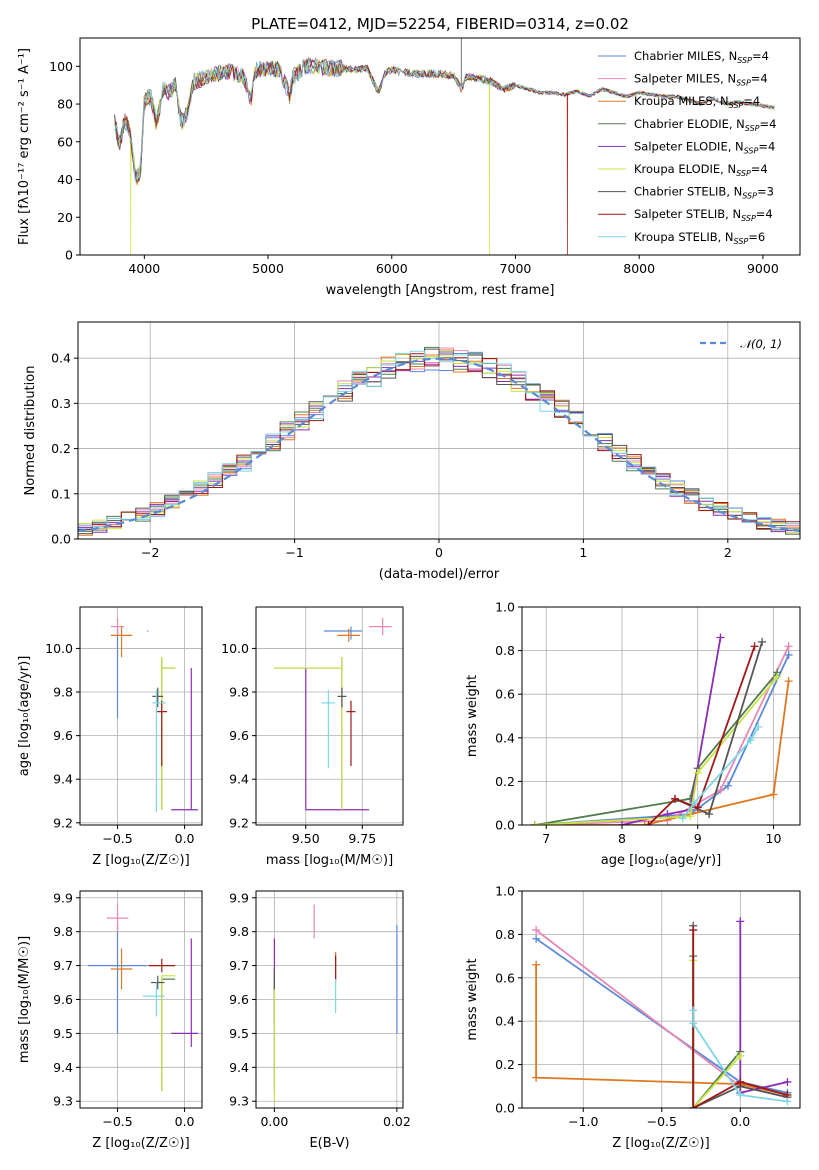 Image resolution: width=819 pixels, height=1170 pixels. Describe the element at coordinates (639, 268) in the screenshot. I see `x-tick-label-0: 8000` at that location.